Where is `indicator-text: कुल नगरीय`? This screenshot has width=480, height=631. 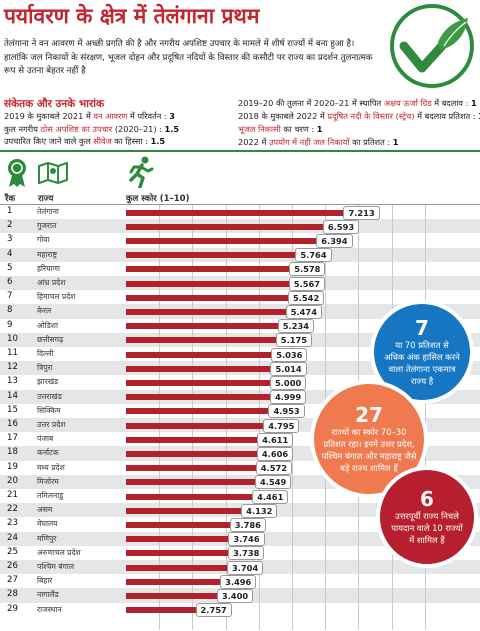
indicator-text: कुल नगरीय is located at coordinates (22, 128).